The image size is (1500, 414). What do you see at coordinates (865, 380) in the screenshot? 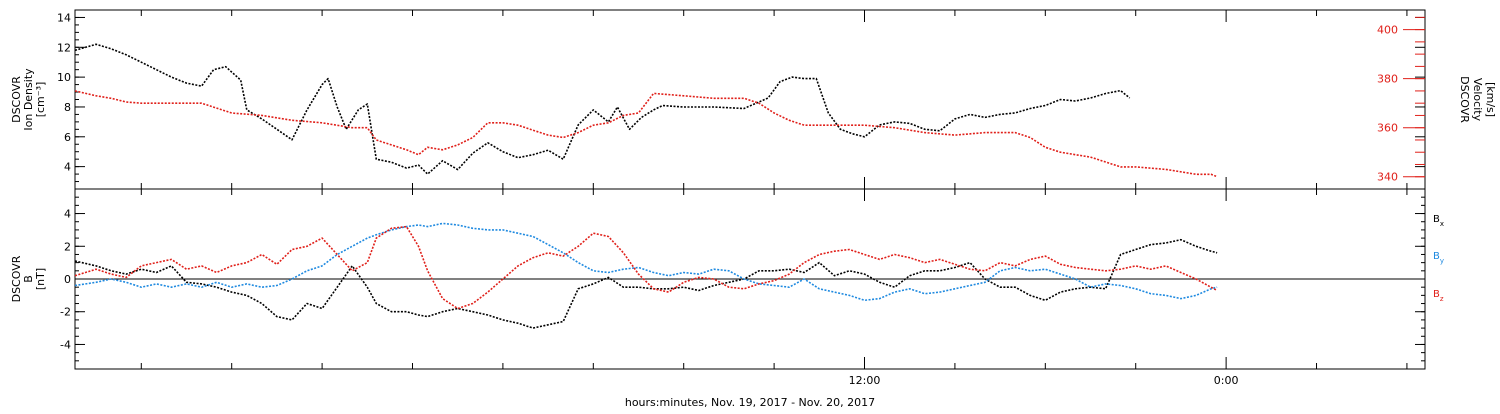
I see `x-tick-label: 12:00` at bounding box center [865, 380].